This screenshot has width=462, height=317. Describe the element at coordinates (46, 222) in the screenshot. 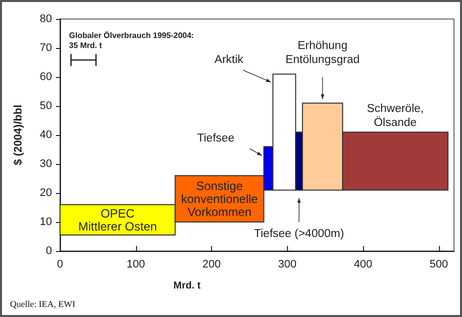

I see `y-tick-label: 10` at that location.